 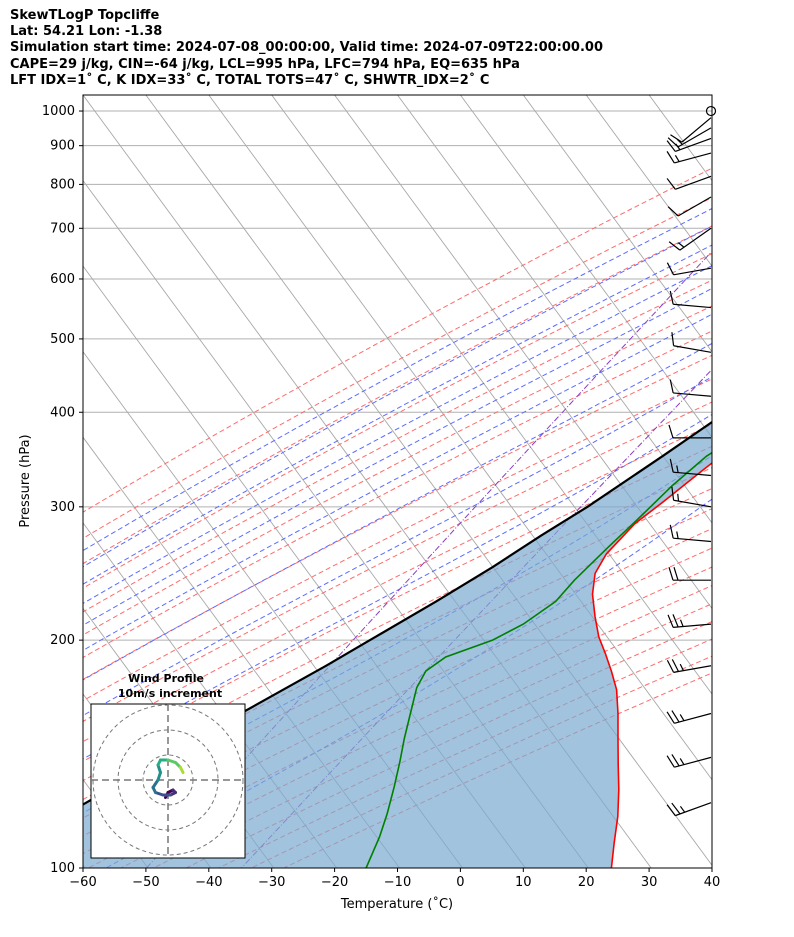 I want to click on y-axis-label: Pressure (hPa), so click(x=25, y=480).